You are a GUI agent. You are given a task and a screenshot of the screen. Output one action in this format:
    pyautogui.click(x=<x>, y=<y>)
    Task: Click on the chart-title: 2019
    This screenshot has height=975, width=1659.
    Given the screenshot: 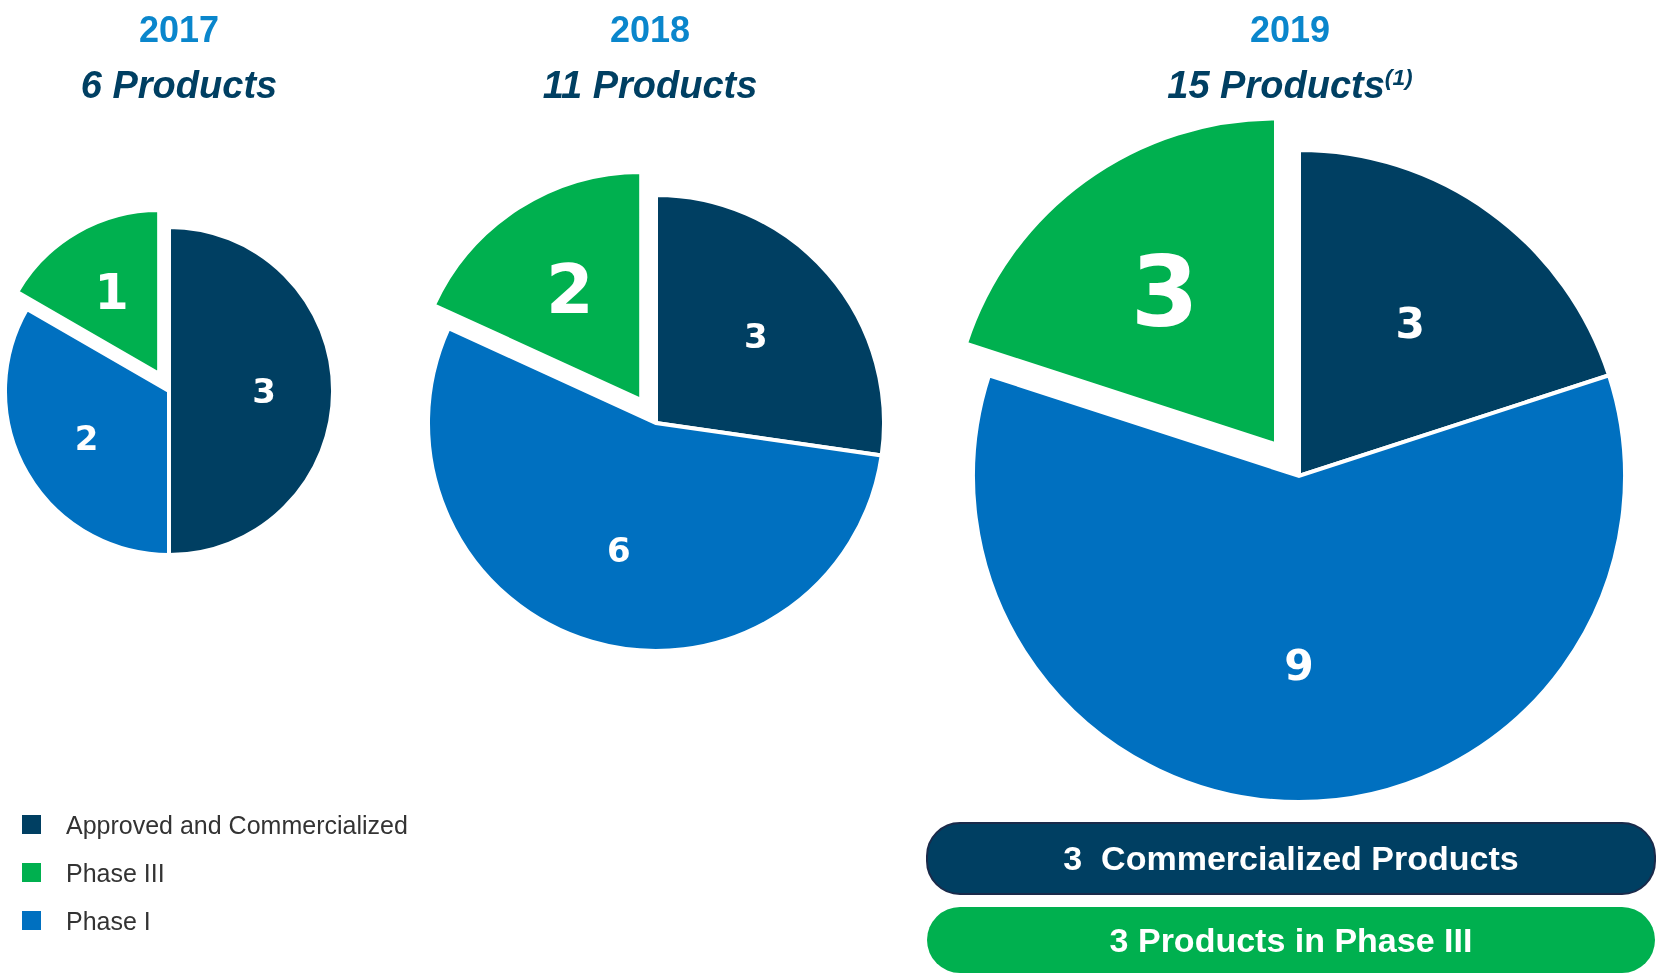 What is the action you would take?
    pyautogui.click(x=1290, y=29)
    